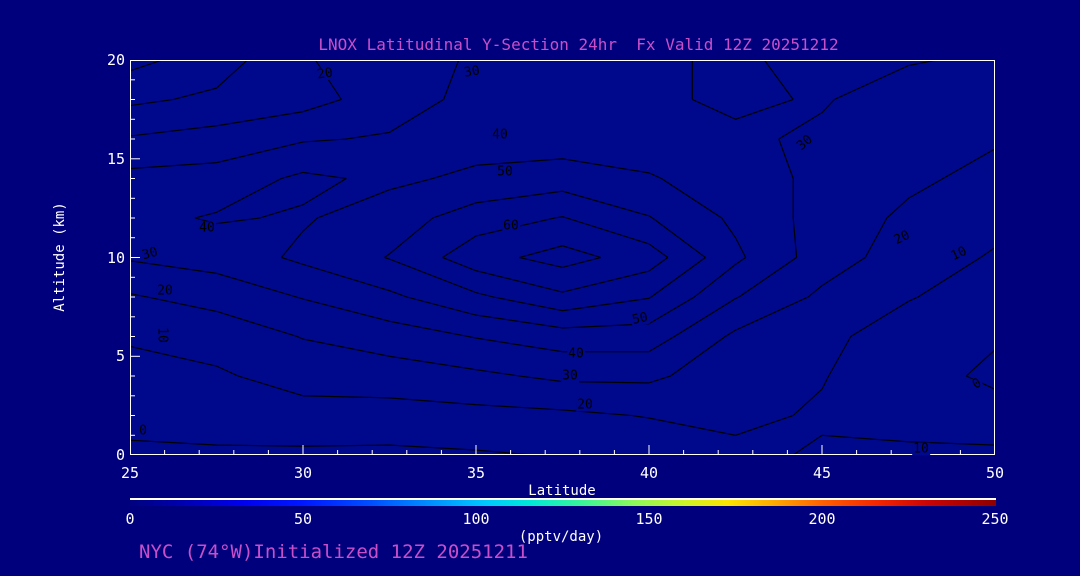 This screenshot has width=1080, height=576. Describe the element at coordinates (476, 473) in the screenshot. I see `x-tick-label: 35` at that location.